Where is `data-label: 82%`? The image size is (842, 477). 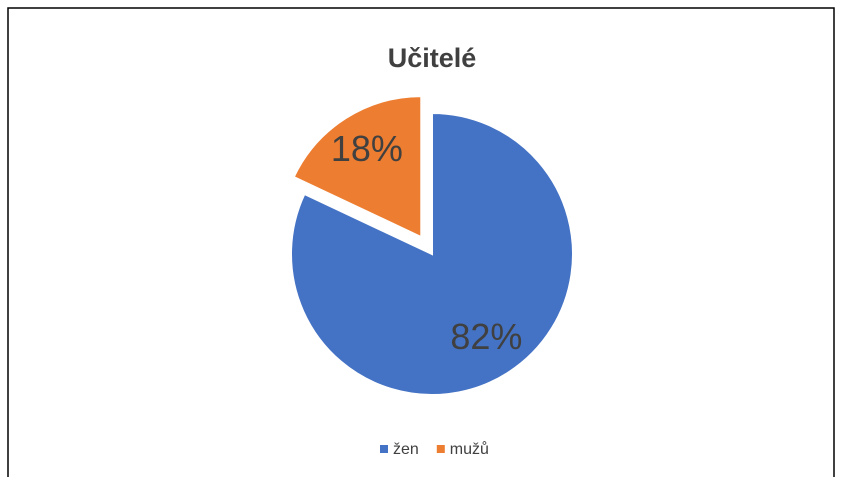 data-label: 82% is located at coordinates (486, 336).